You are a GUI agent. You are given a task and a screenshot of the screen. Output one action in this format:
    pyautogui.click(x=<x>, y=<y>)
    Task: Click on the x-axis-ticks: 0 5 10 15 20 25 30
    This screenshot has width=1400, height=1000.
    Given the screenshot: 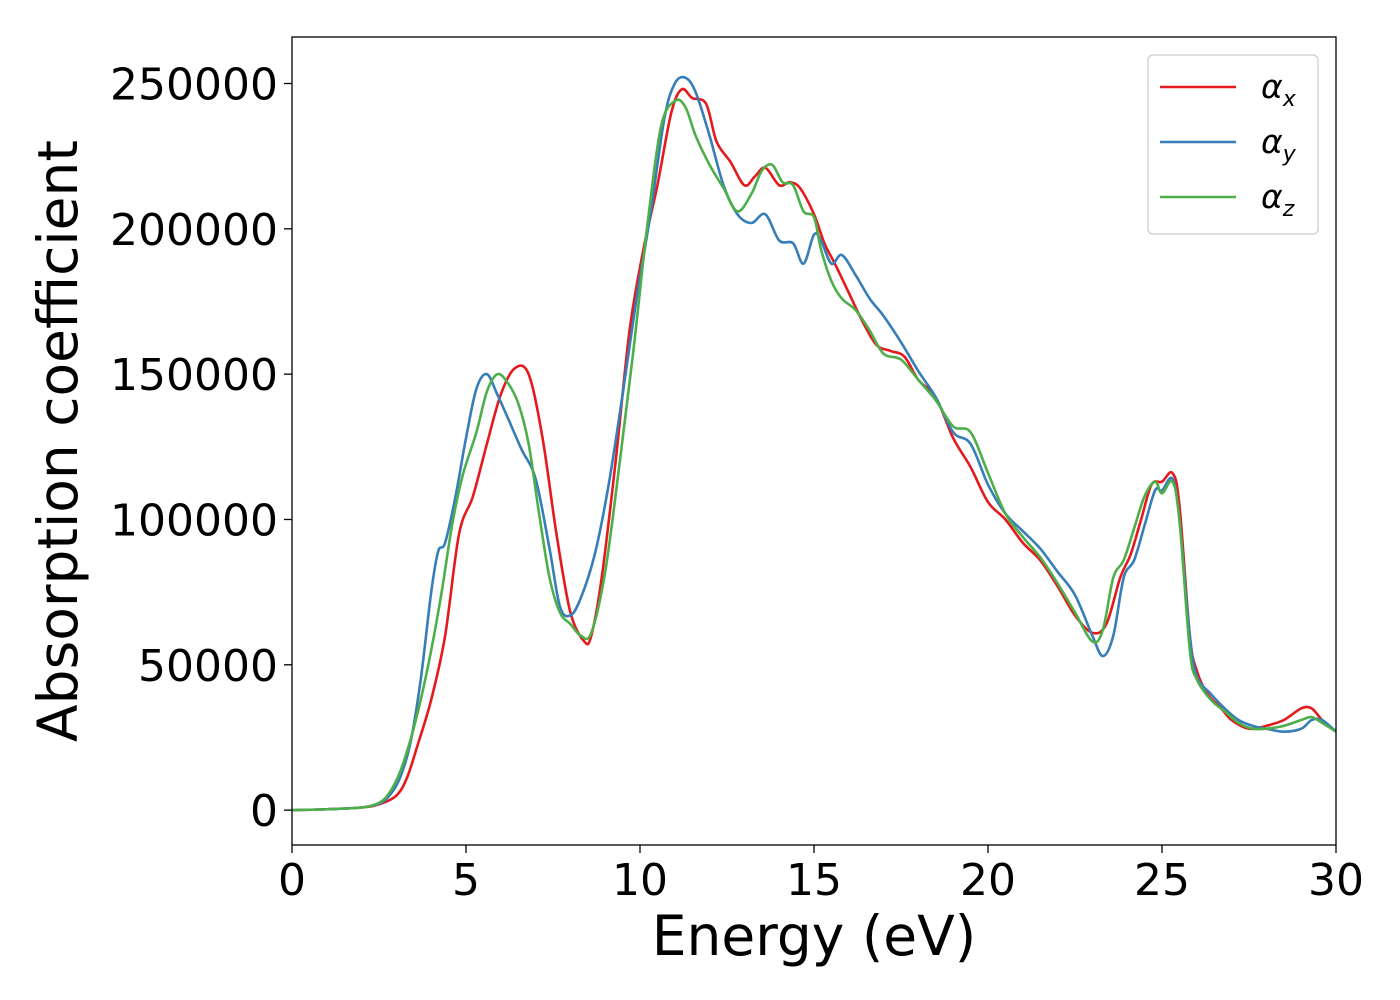 What is the action you would take?
    pyautogui.click(x=821, y=875)
    